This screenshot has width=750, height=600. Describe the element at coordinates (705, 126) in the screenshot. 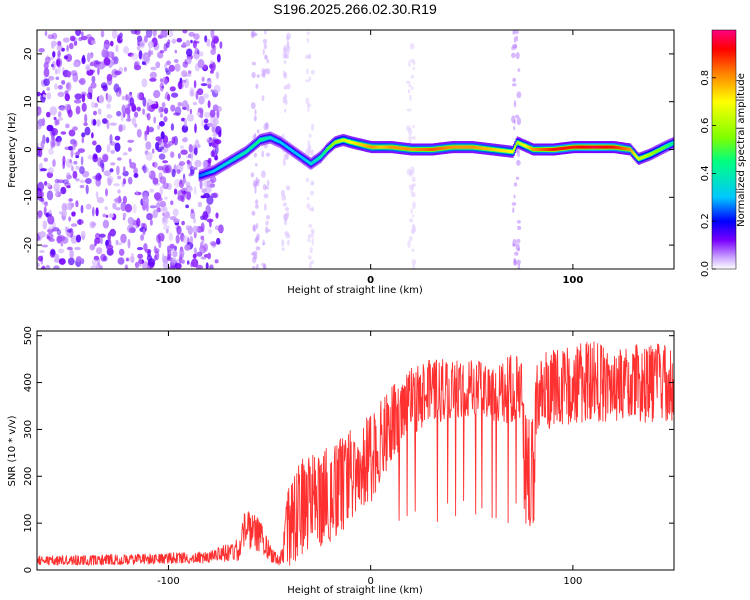

I see `colorbar-tick-label: 0.6` at that location.